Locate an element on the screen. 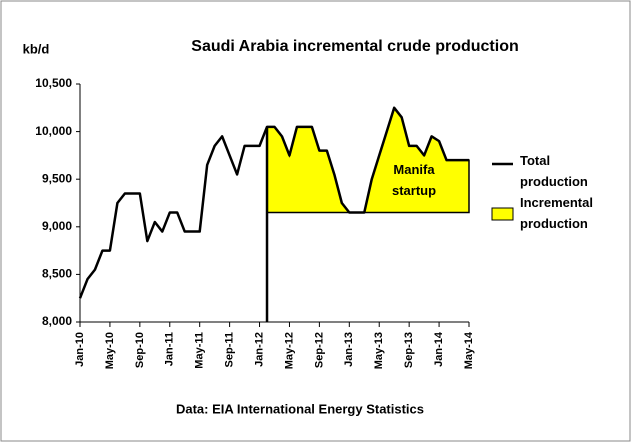 The image size is (631, 447). y-tick-label: 10,000 is located at coordinates (53, 131).